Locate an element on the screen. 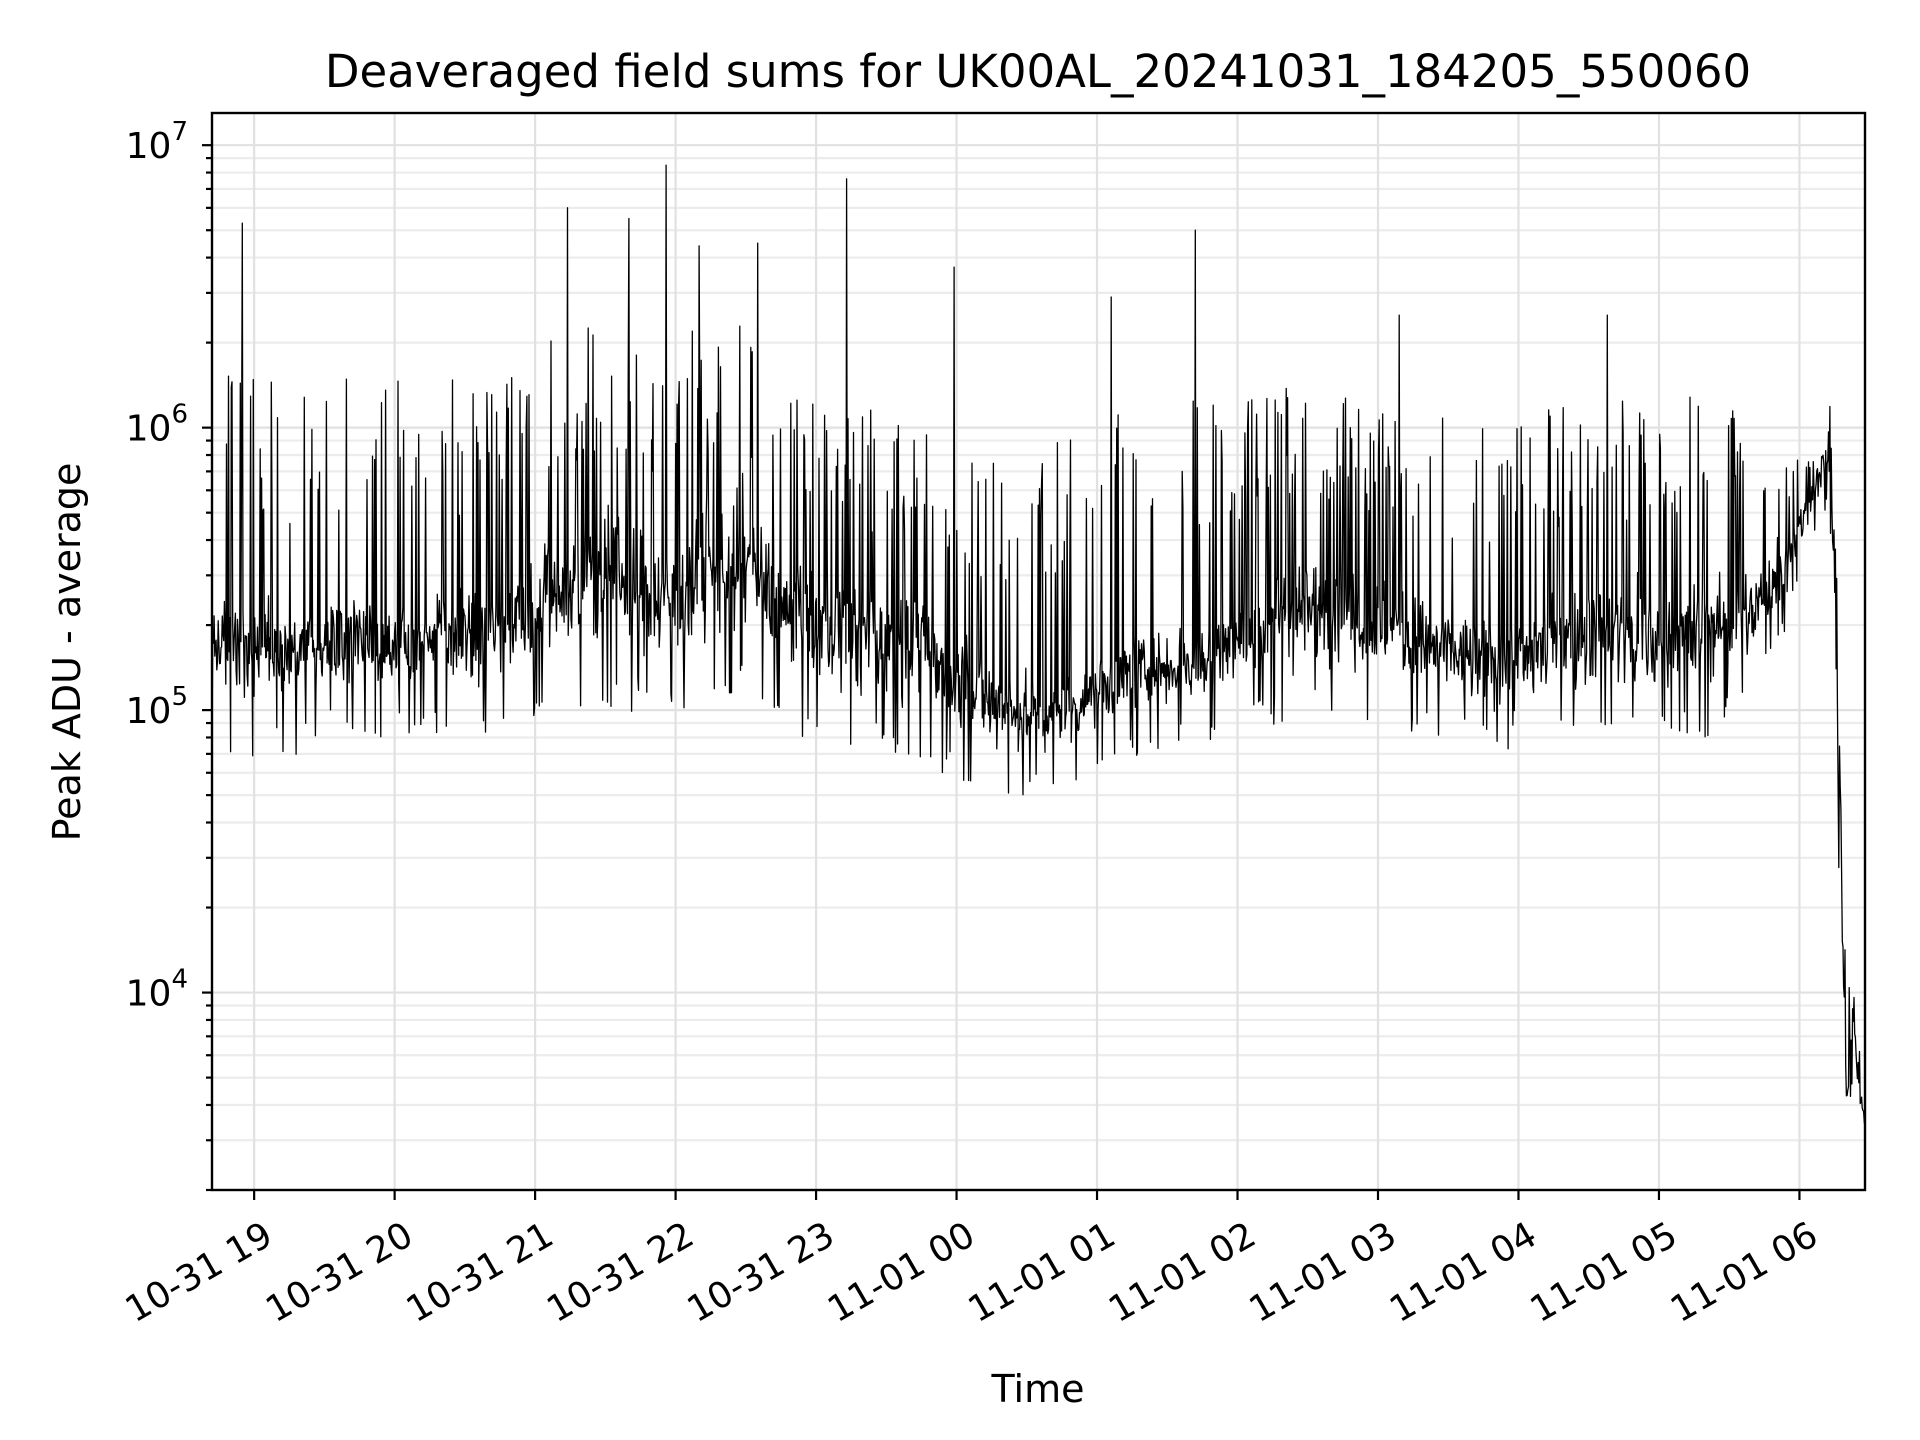 Image resolution: width=1920 pixels, height=1440 pixels. y-tick-label: 10⁵ is located at coordinates (157, 707).